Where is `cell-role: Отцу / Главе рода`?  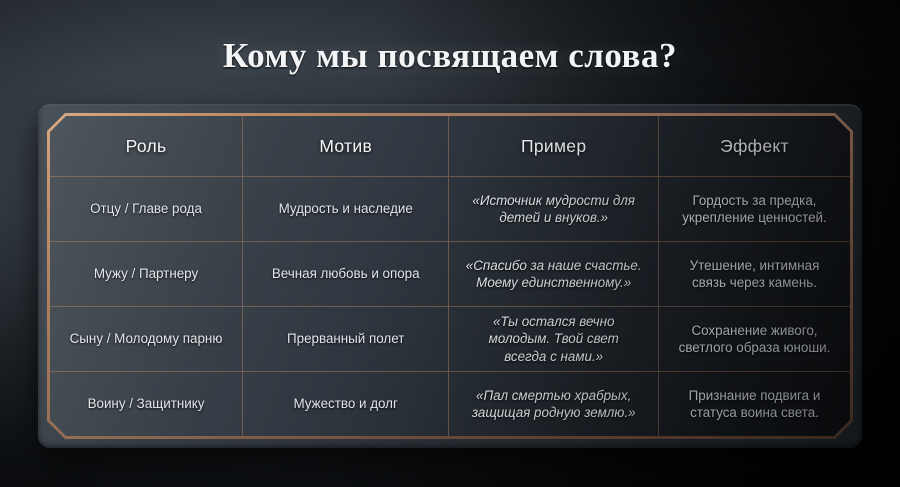 cell-role: Отцу / Главе рода is located at coordinates (146, 209).